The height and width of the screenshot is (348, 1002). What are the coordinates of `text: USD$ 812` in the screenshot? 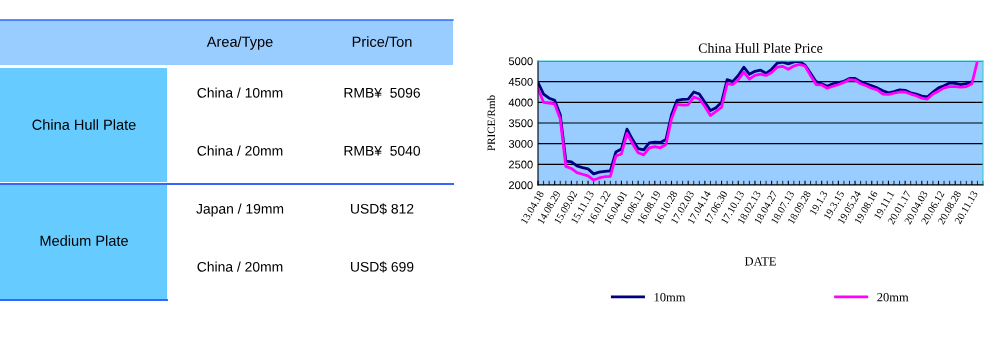 It's located at (382, 209).